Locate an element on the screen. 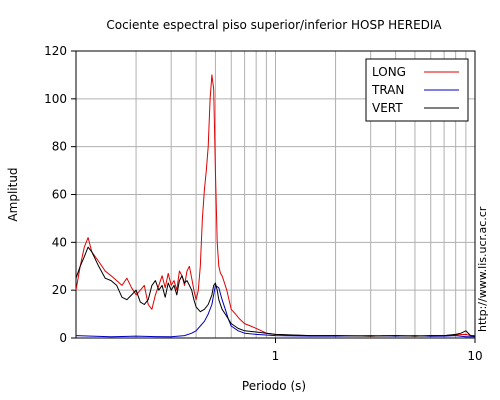 The height and width of the screenshot is (400, 500). y-tick-label: 60 is located at coordinates (59, 195).